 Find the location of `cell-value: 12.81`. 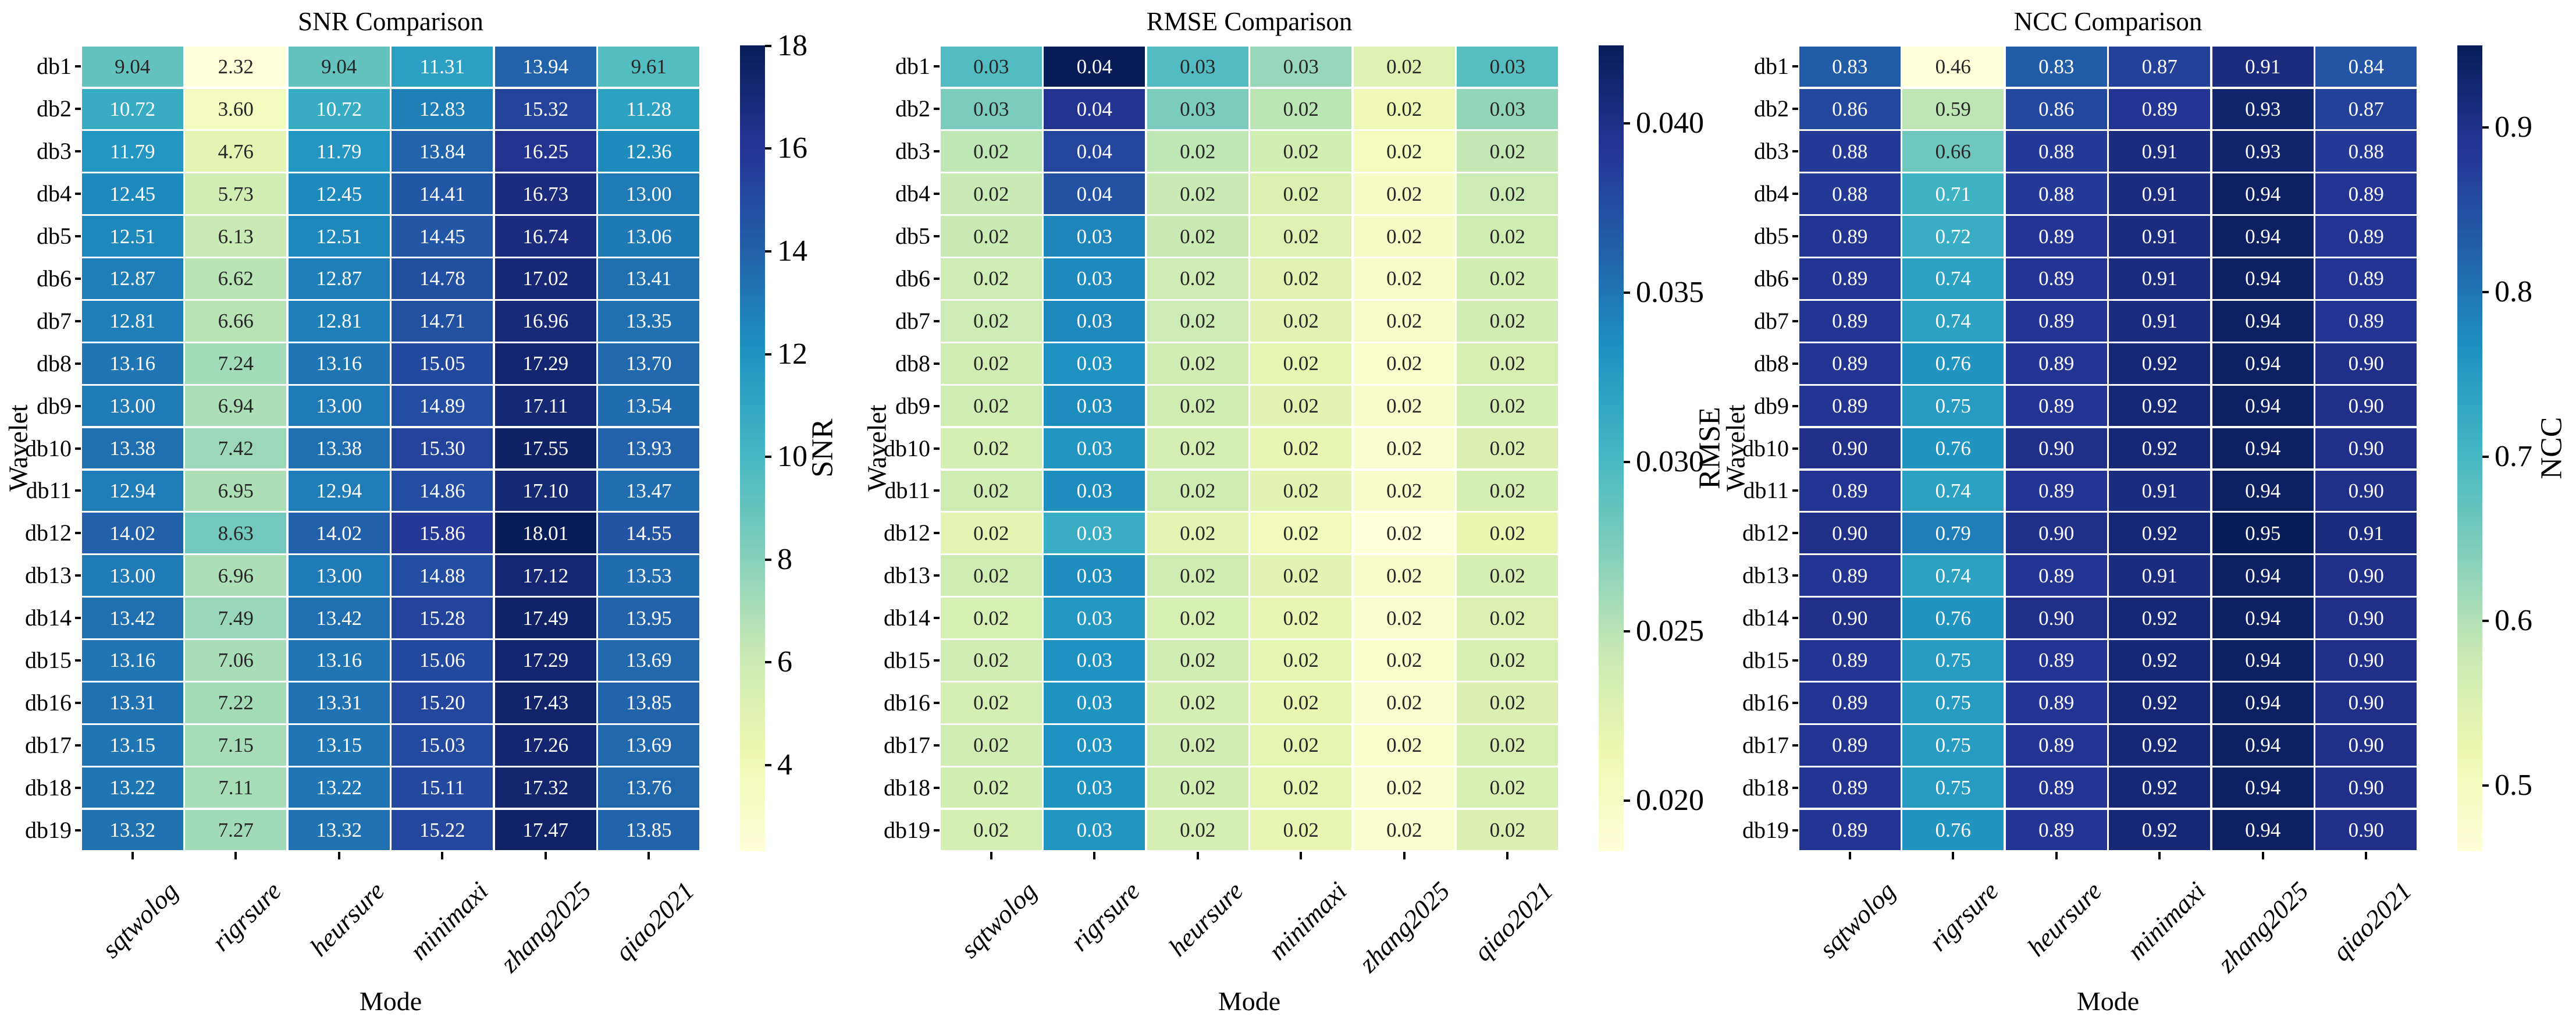

cell-value: 12.81 is located at coordinates (339, 321).